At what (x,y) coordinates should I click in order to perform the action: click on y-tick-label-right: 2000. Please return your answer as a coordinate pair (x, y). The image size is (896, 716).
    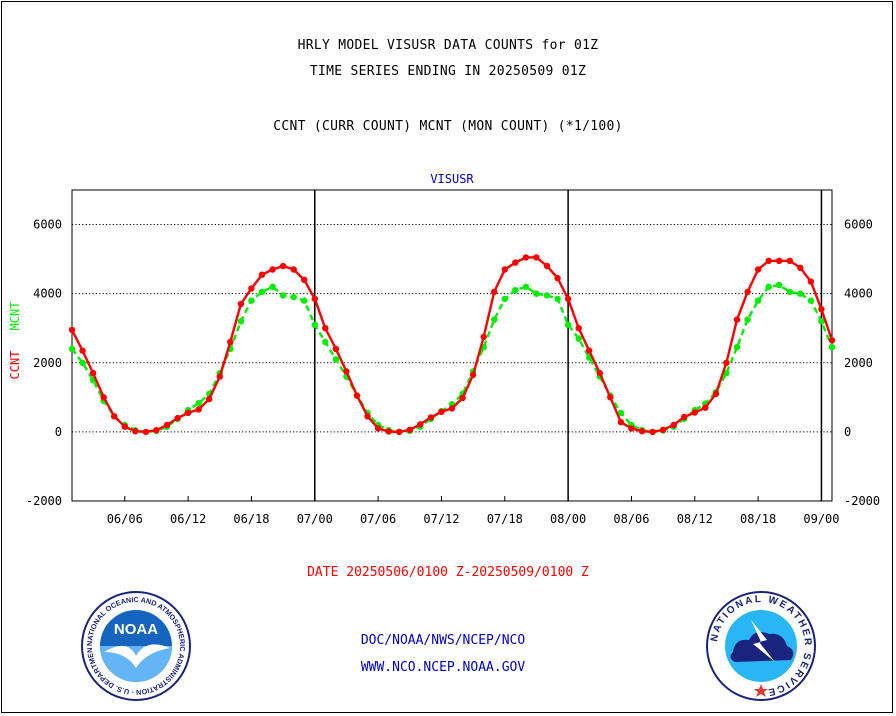
    Looking at the image, I should click on (858, 363).